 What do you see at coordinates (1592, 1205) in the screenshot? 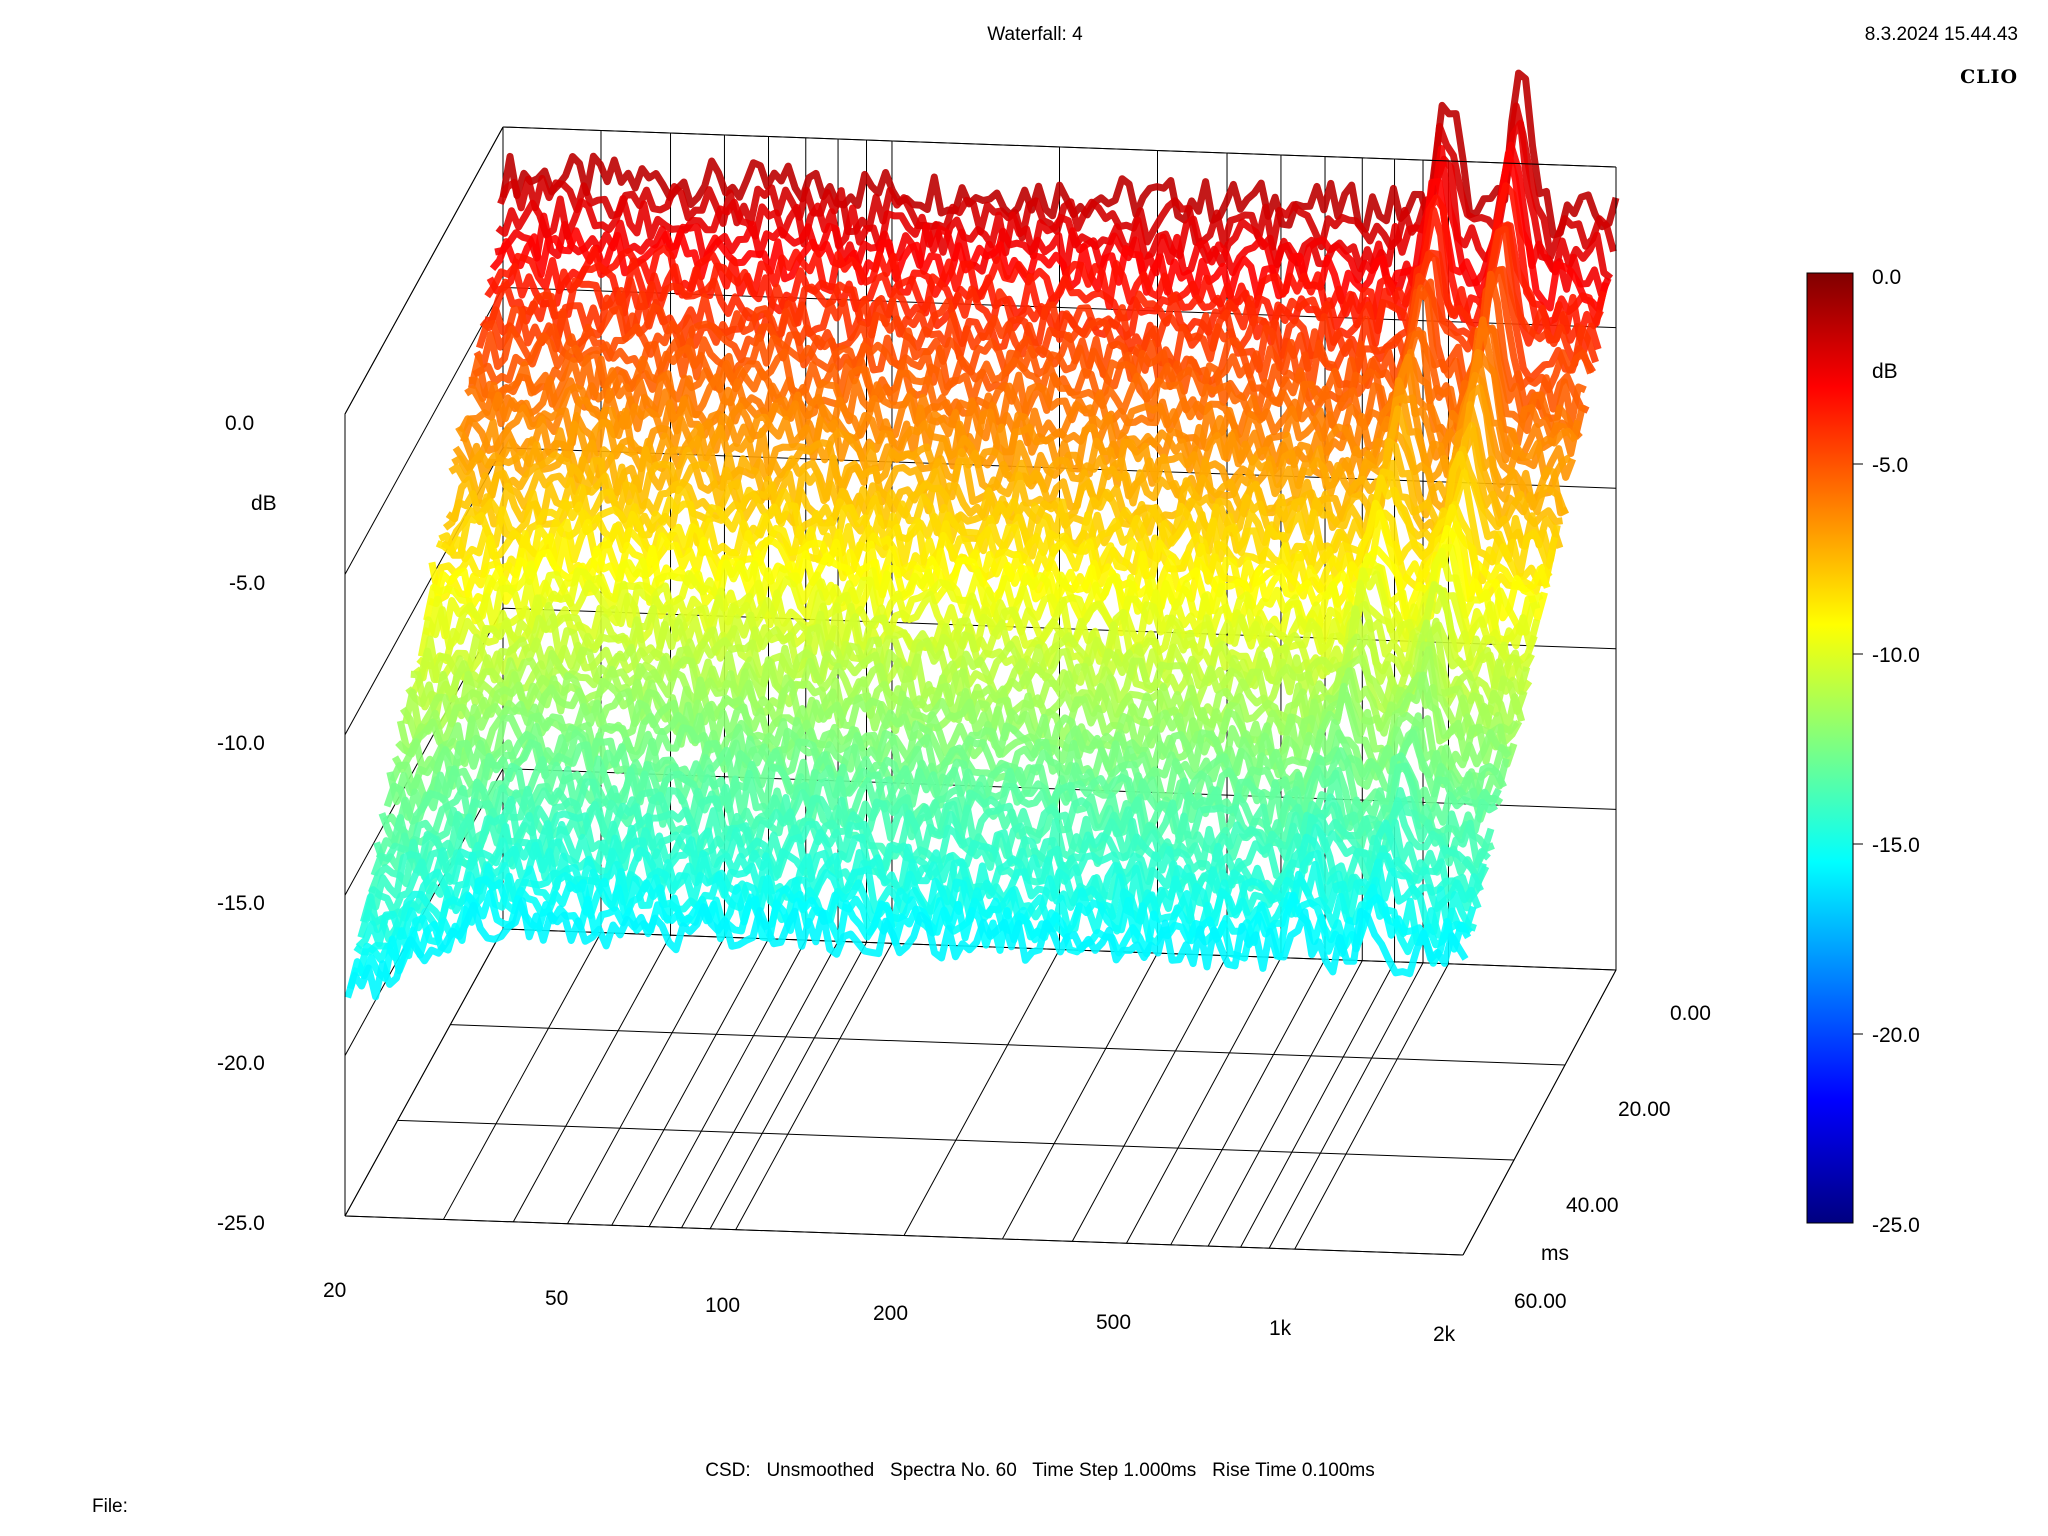
I see `time-tick: 40.00` at bounding box center [1592, 1205].